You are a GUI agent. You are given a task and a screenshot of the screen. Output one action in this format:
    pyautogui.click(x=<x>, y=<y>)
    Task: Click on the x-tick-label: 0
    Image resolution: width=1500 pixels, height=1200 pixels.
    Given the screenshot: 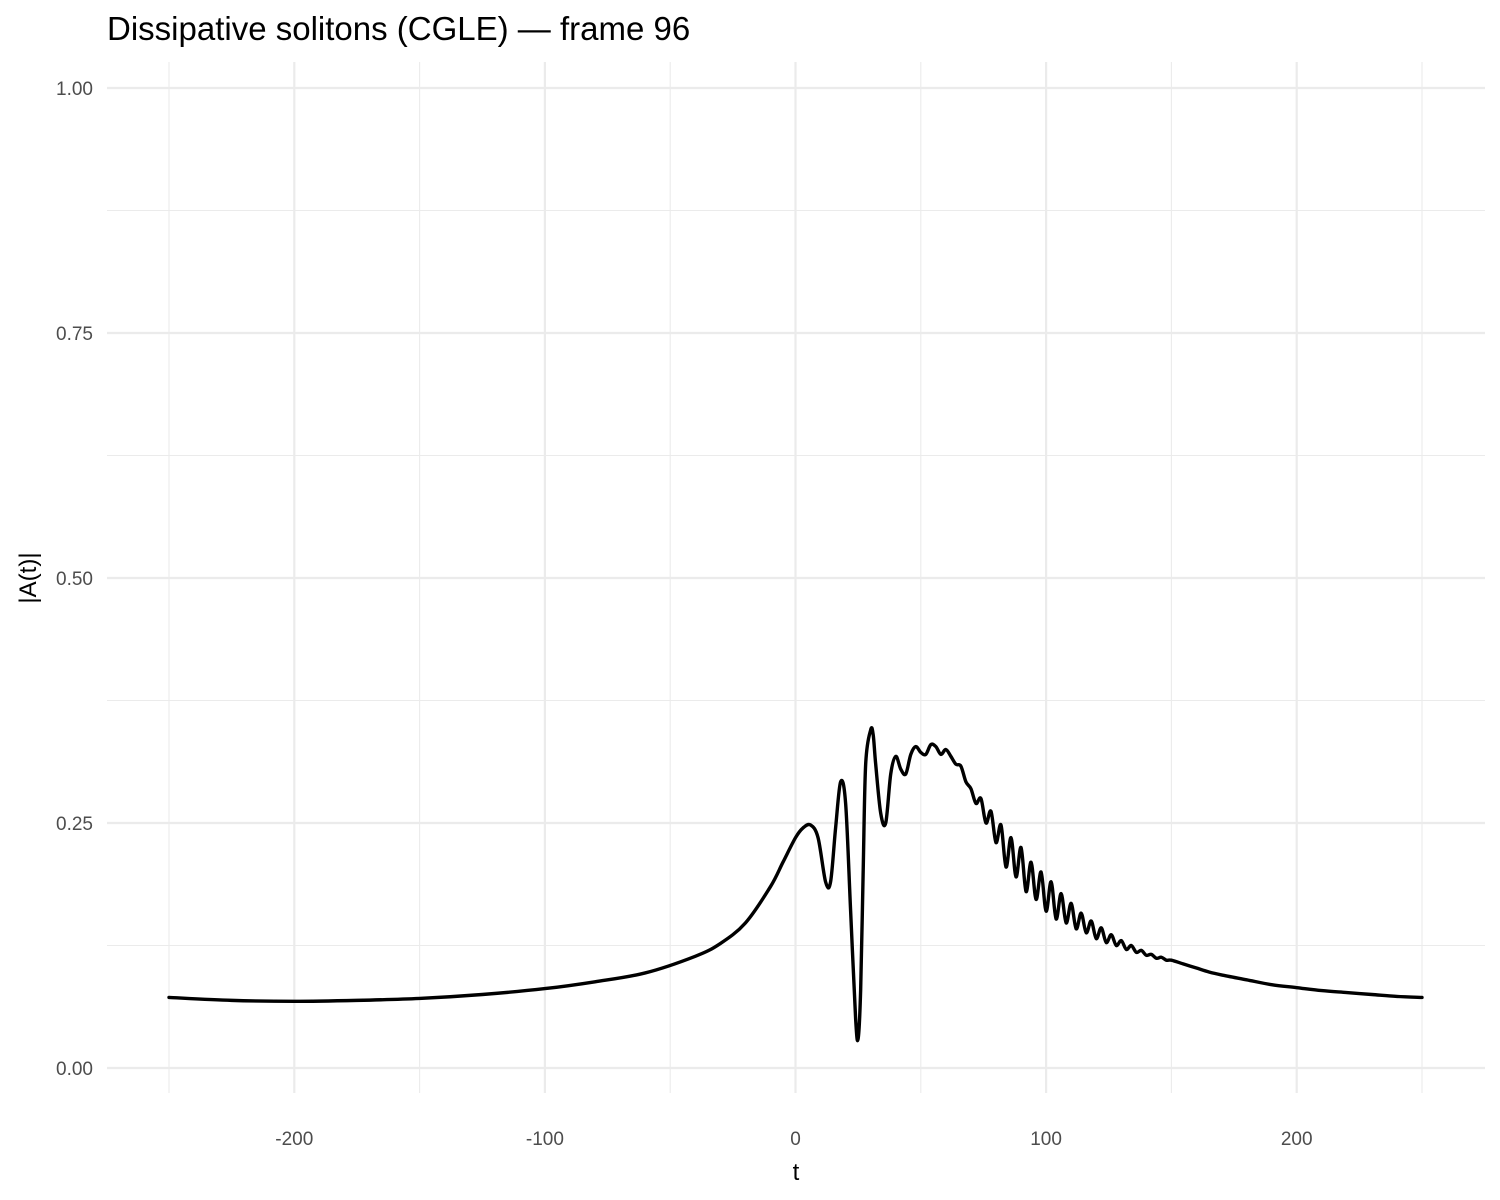 What is the action you would take?
    pyautogui.click(x=795, y=1139)
    